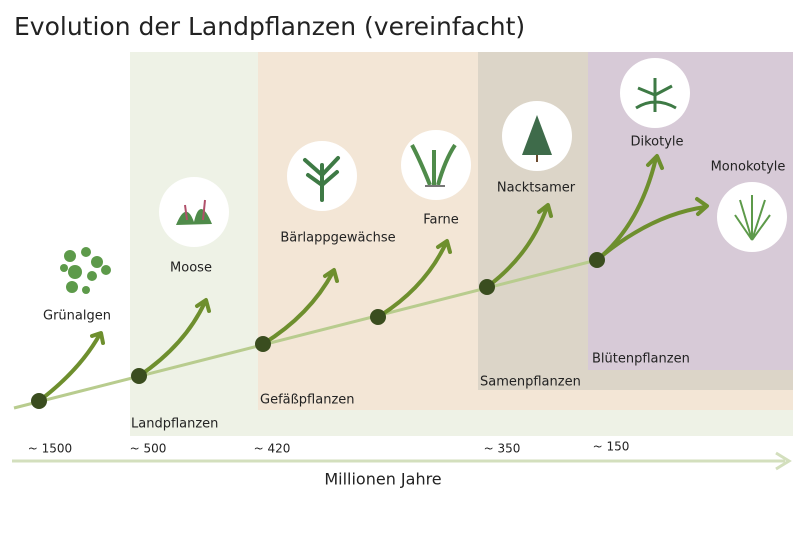 The image size is (799, 533). I want to click on group-label: Landpflanzen, so click(174, 424).